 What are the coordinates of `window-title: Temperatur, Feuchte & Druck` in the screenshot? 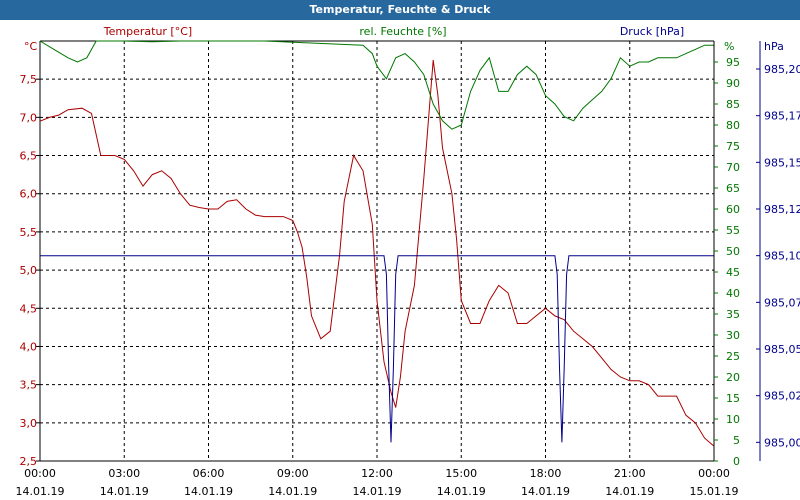 It's located at (400, 10).